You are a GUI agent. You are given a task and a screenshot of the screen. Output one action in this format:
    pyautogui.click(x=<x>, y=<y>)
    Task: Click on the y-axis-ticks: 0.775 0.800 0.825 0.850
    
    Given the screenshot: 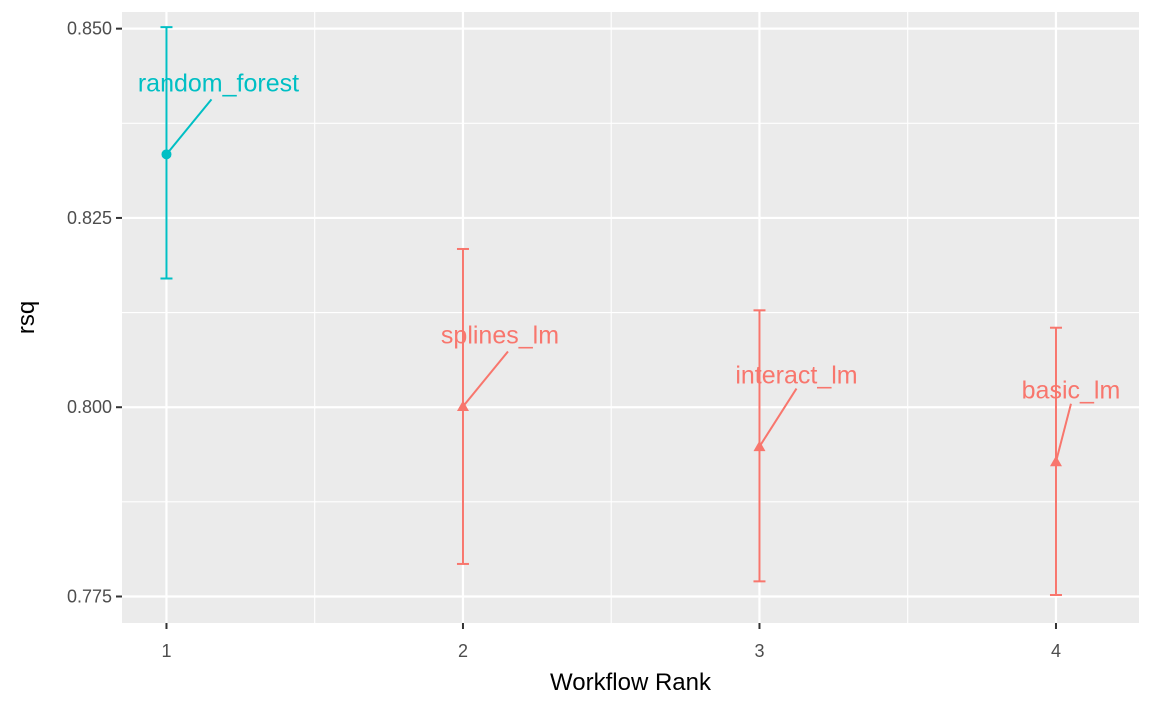 What is the action you would take?
    pyautogui.click(x=94, y=313)
    